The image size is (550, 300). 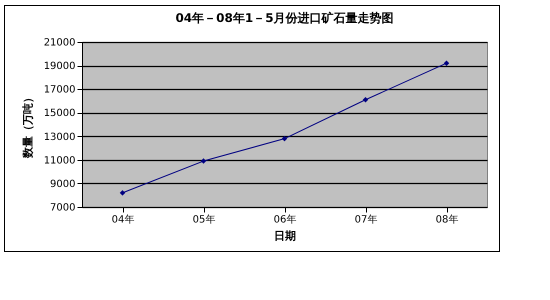 I want to click on y-tick-label: 13000, so click(x=60, y=137).